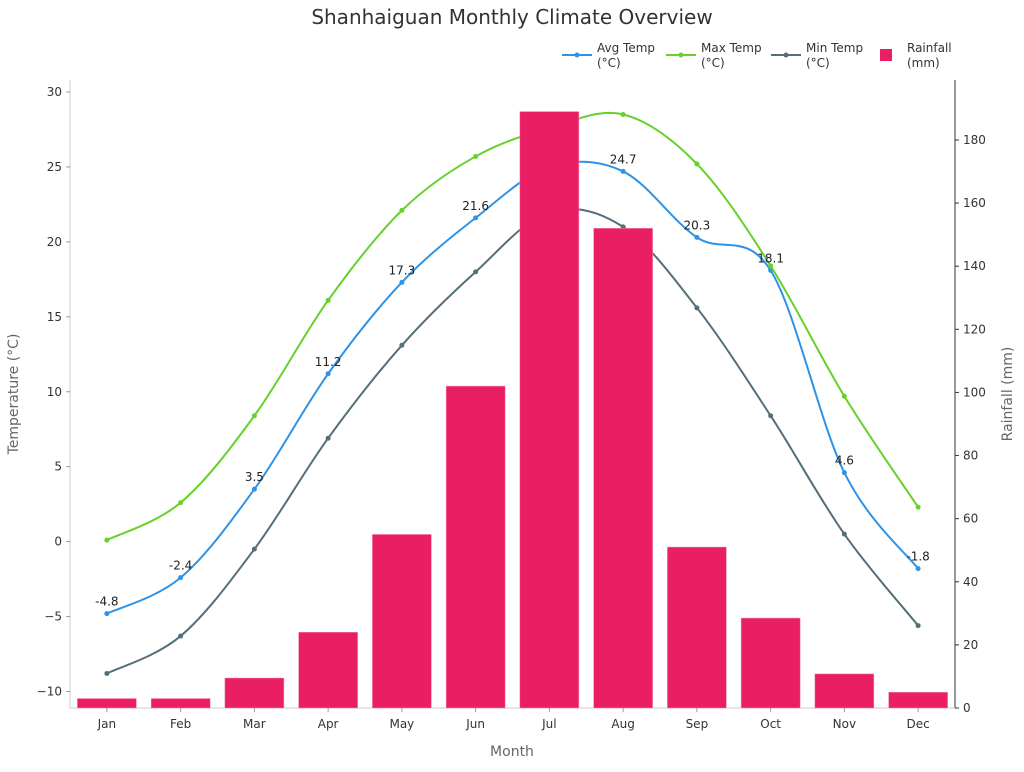  What do you see at coordinates (623, 114) in the screenshot?
I see `max-temp-point-aug` at bounding box center [623, 114].